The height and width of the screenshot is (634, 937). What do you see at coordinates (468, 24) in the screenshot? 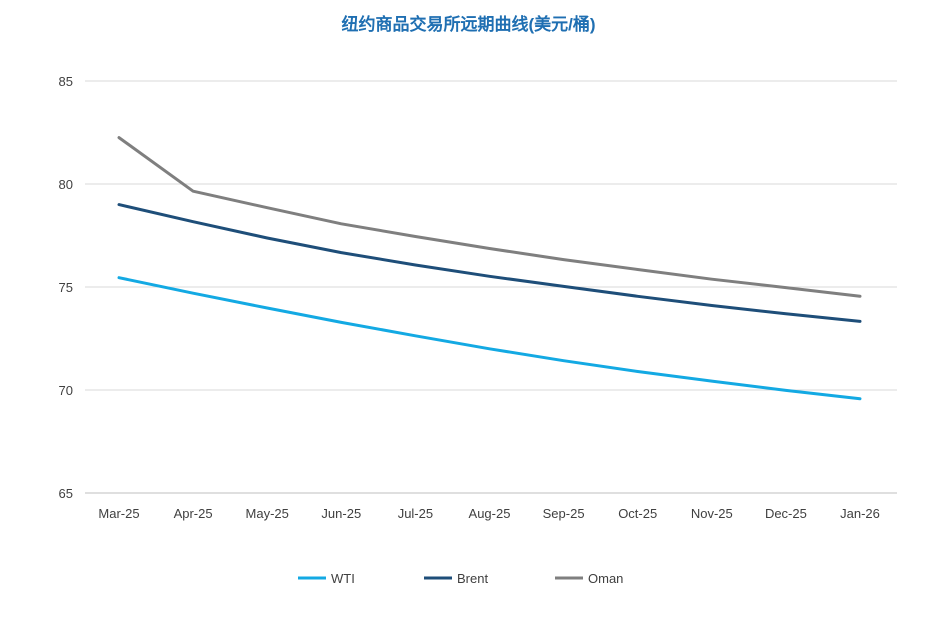
I see `chart-title: 纽约商品交易所远期曲线(美元/桶)` at bounding box center [468, 24].